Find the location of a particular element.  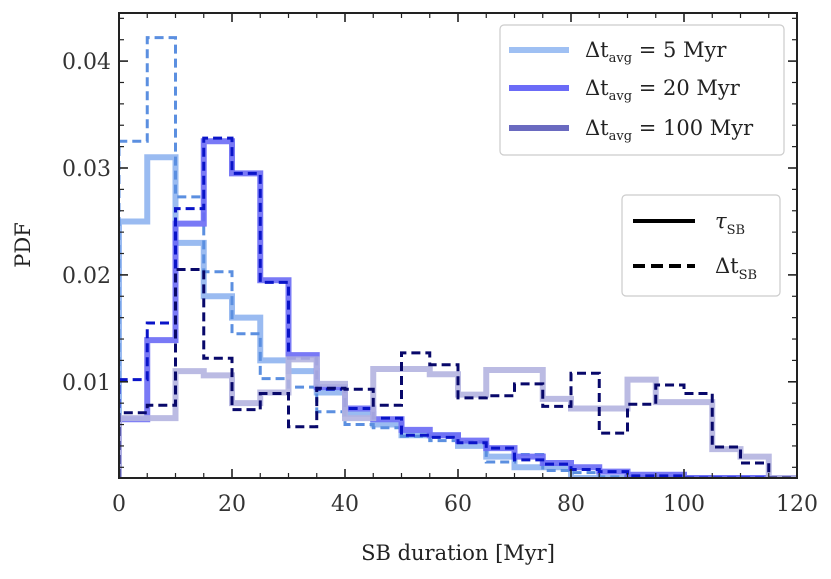

x-tick-label: 120 is located at coordinates (797, 504).